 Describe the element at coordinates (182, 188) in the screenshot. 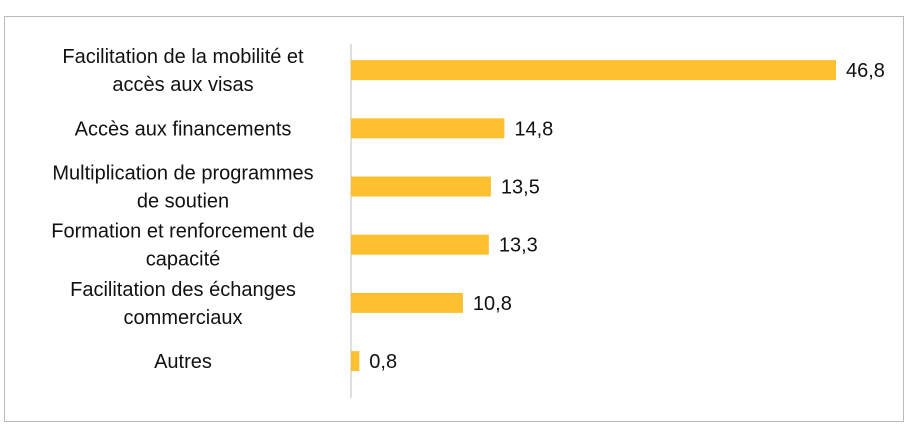

I see `category-label-2: Multiplication de programmes de soutien` at that location.